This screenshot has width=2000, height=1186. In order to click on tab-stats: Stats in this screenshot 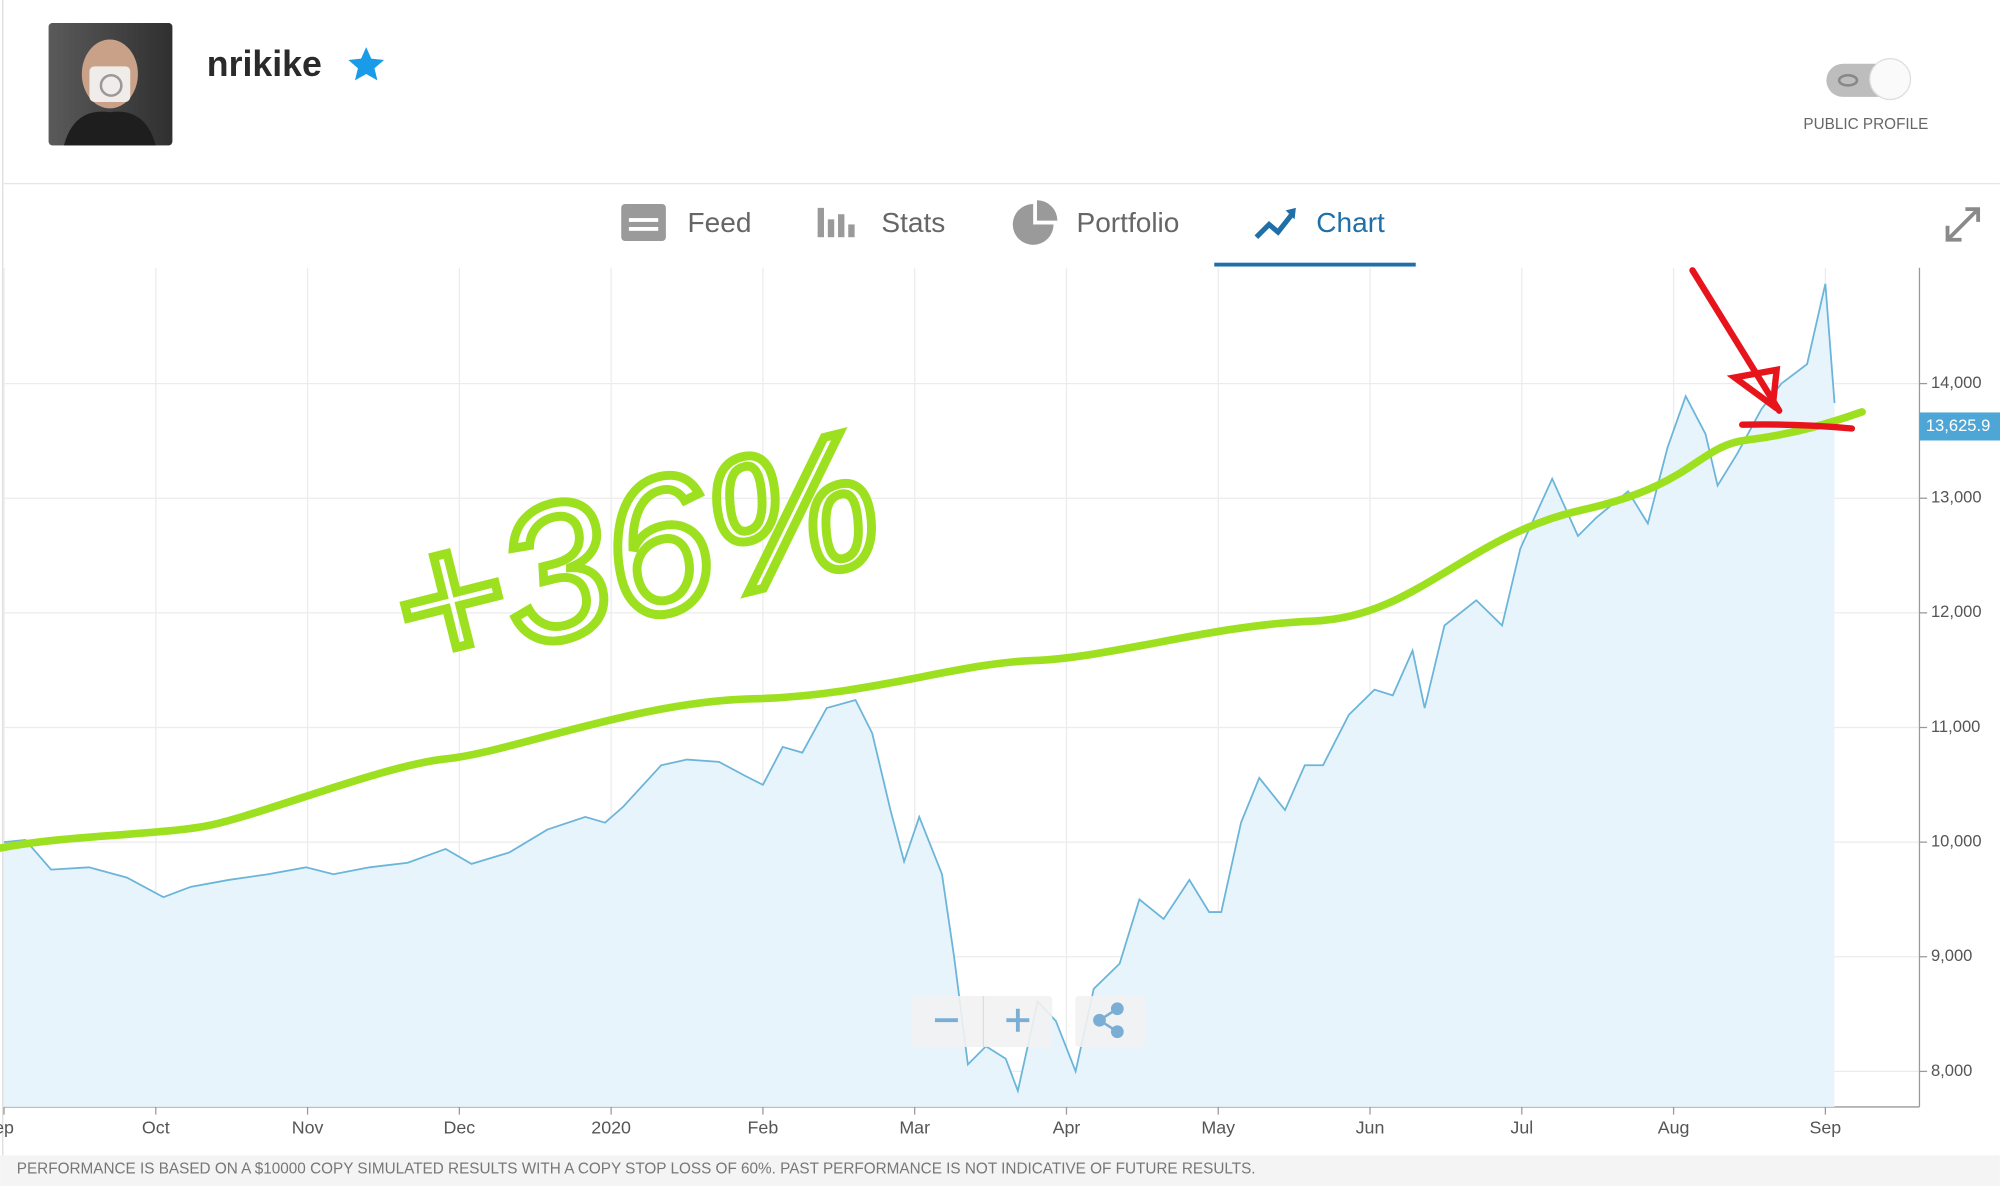, I will do `click(881, 222)`.